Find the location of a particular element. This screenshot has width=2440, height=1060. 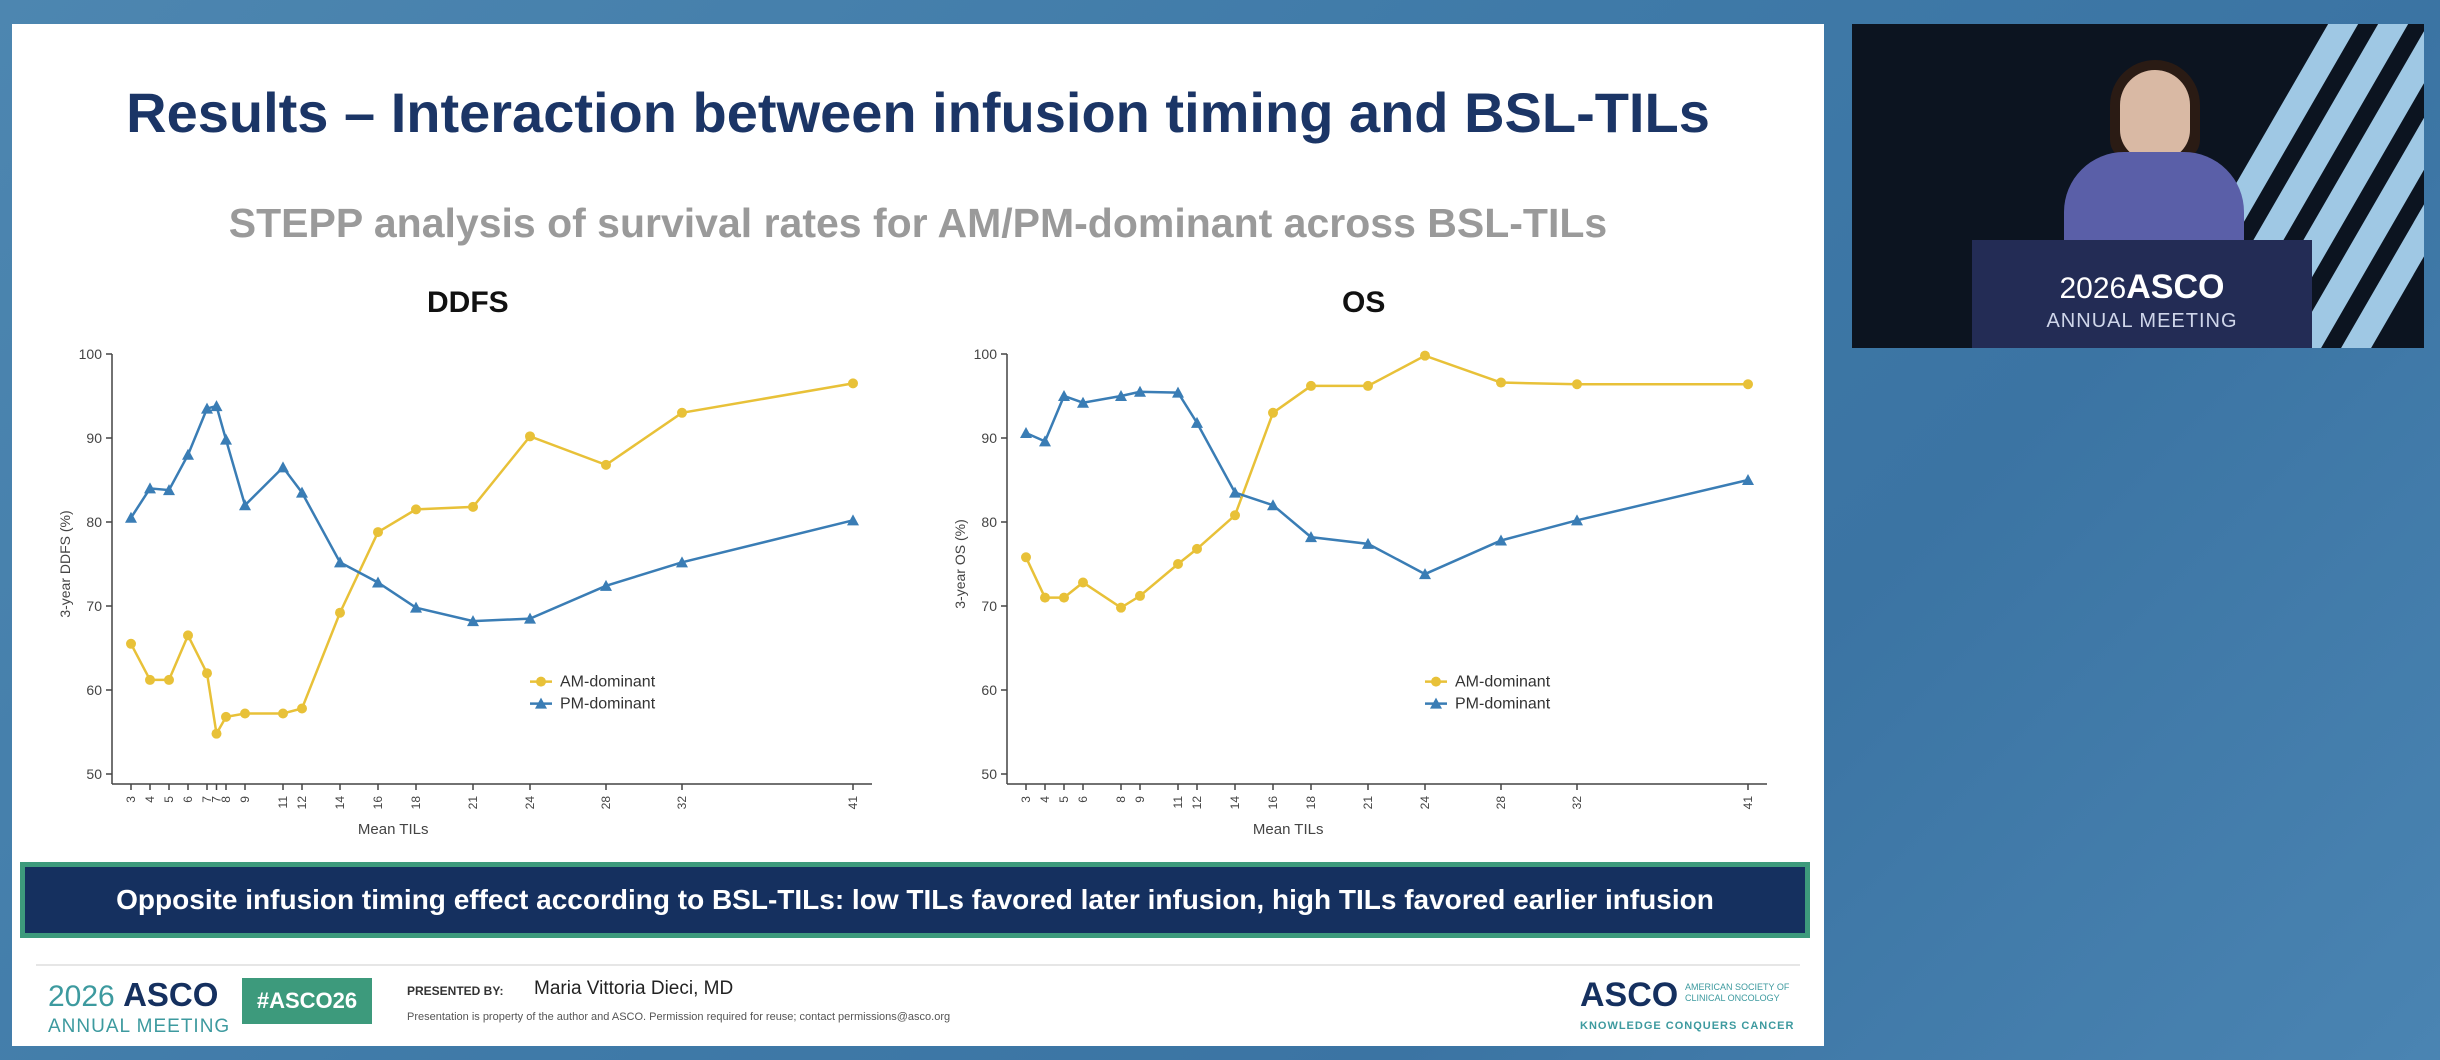

x-tick-label: 6 is located at coordinates (188, 799).